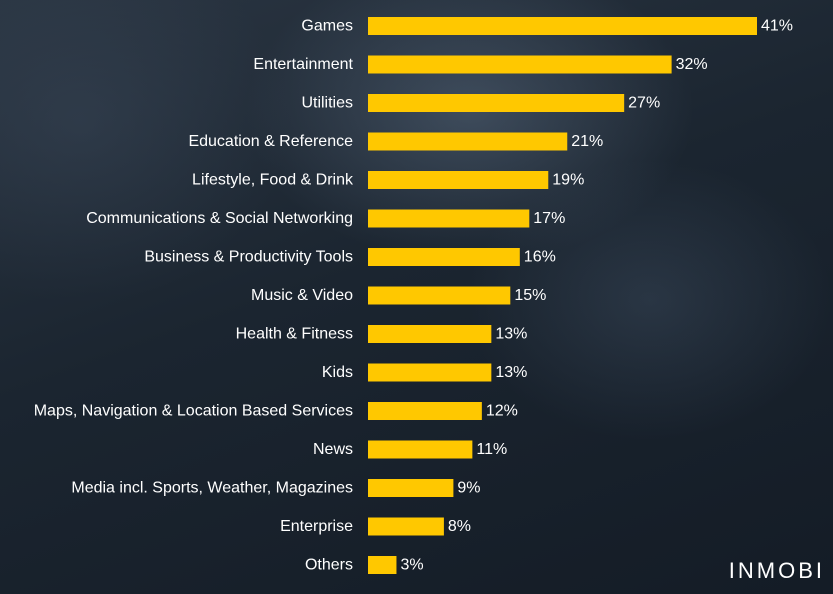 Image resolution: width=833 pixels, height=594 pixels. I want to click on category-label: News, so click(333, 449).